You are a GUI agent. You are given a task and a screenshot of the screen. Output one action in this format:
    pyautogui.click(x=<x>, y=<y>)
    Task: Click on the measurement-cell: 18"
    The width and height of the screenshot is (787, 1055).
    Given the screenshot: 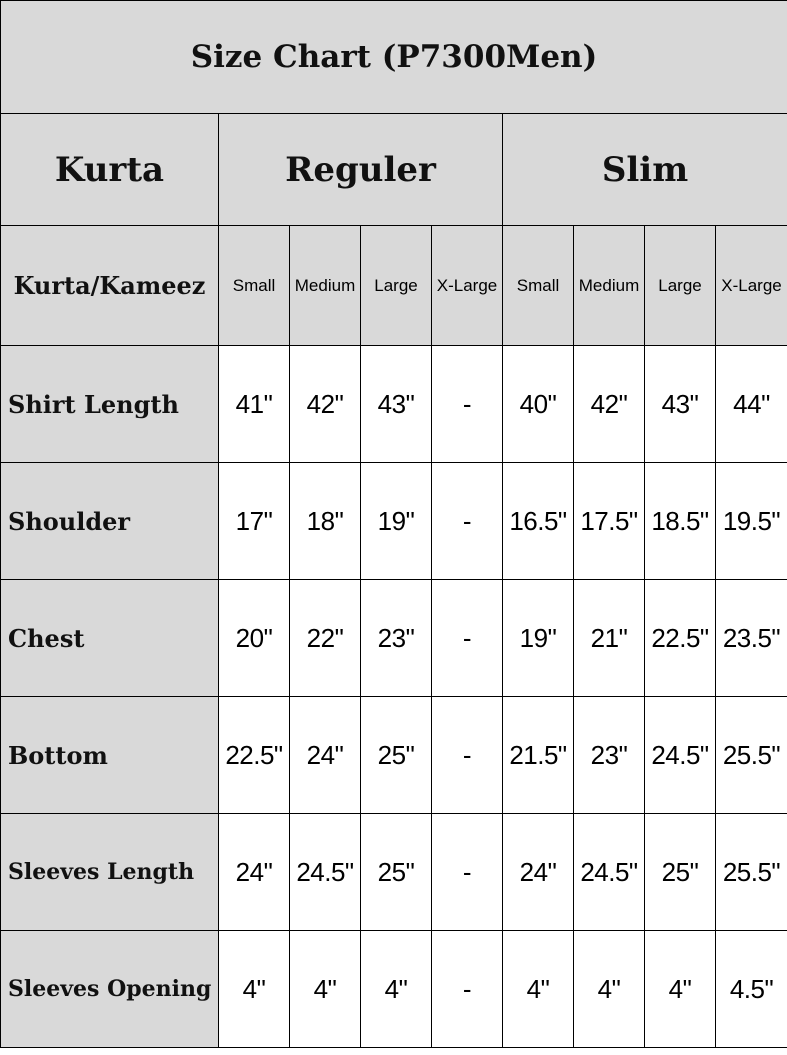 What is the action you would take?
    pyautogui.click(x=325, y=521)
    